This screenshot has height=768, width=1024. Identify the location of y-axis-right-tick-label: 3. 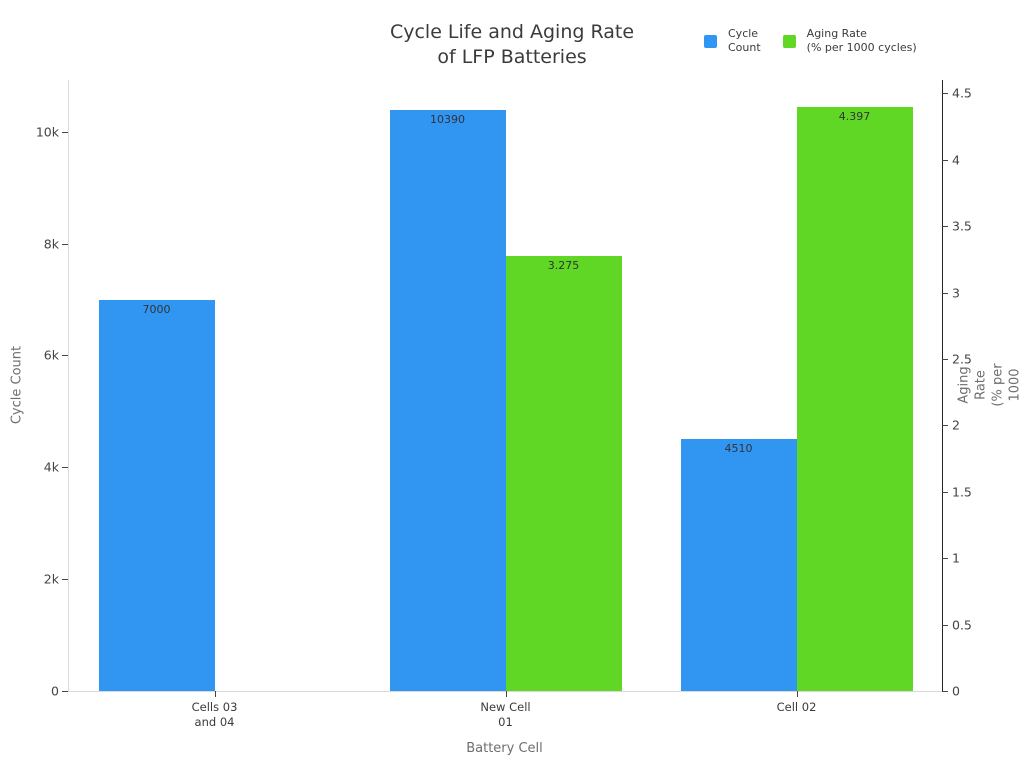
(956, 293).